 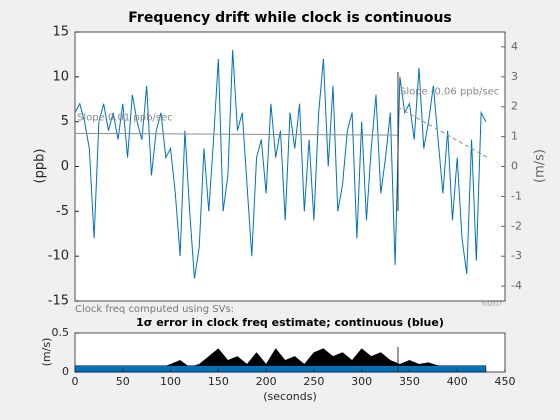 I want to click on y-tick-label: -5, so click(x=62, y=211).